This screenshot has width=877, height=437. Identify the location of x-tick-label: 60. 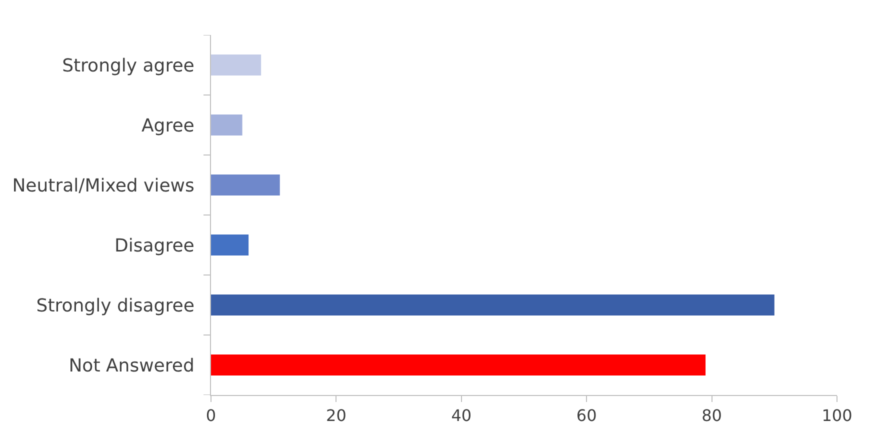
(586, 416).